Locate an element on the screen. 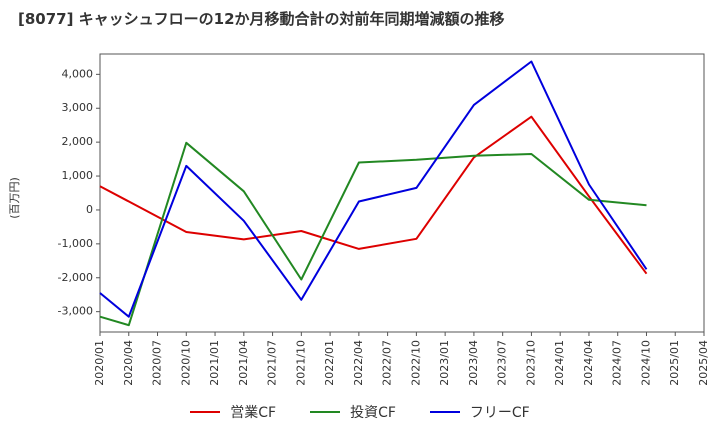  x-tick-label: 2020/07 is located at coordinates (157, 363).